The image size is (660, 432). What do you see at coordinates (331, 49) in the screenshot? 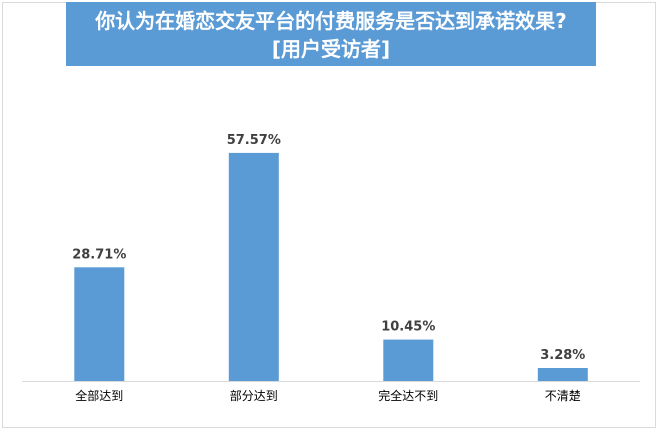
I see `chart-subtitle: [用户受访者]` at bounding box center [331, 49].